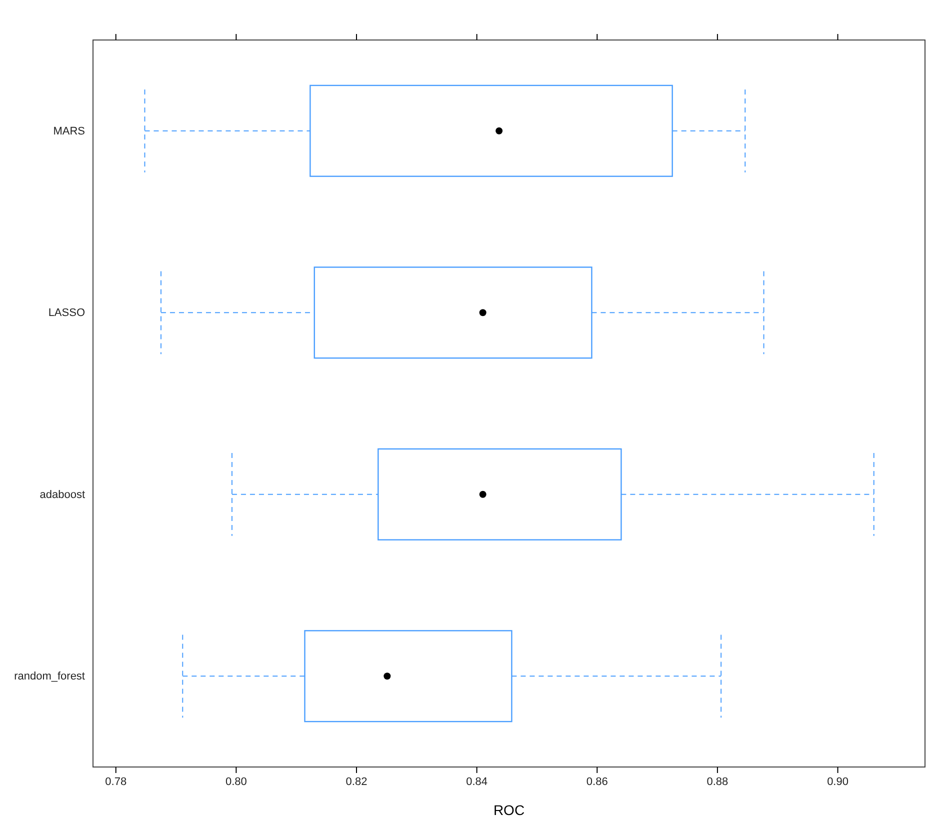 This screenshot has width=952, height=829. I want to click on x-tick-label: 0.82, so click(357, 782).